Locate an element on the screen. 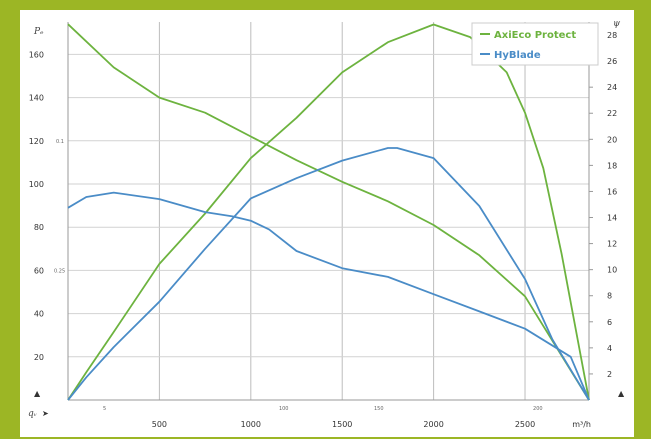 This screenshot has height=439, width=651. y-right-tick-label: 16 is located at coordinates (612, 191).